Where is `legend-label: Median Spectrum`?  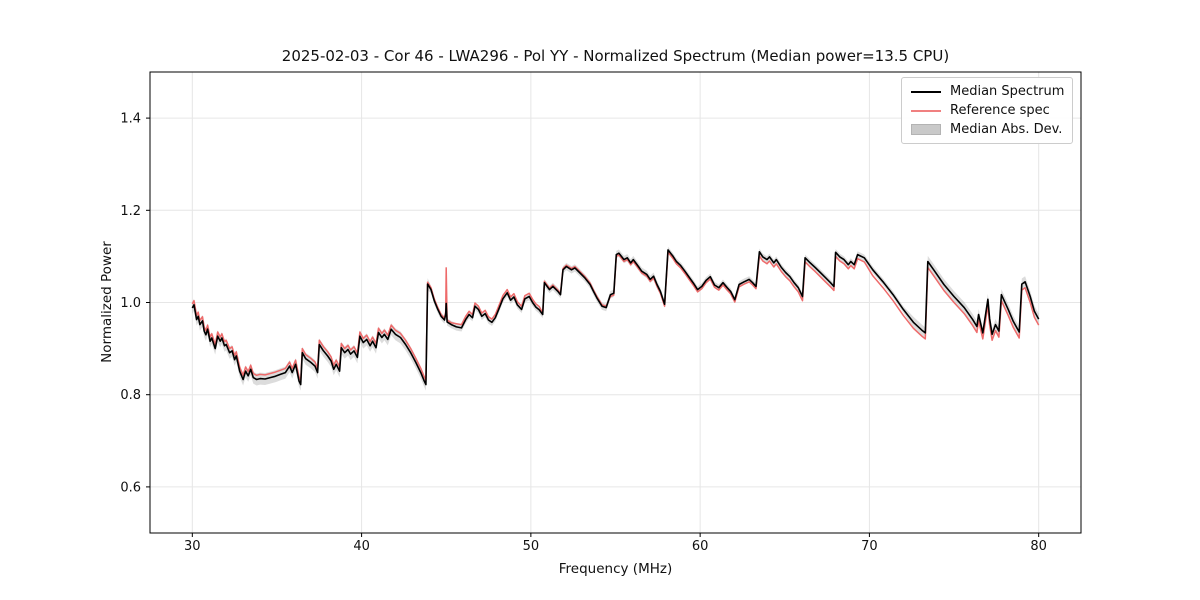
legend-label: Median Spectrum is located at coordinates (1007, 91).